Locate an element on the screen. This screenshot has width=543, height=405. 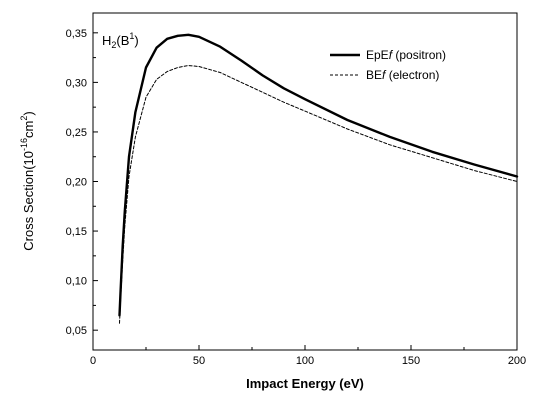
legend-label-electron: BEf (electron) is located at coordinates (402, 75).